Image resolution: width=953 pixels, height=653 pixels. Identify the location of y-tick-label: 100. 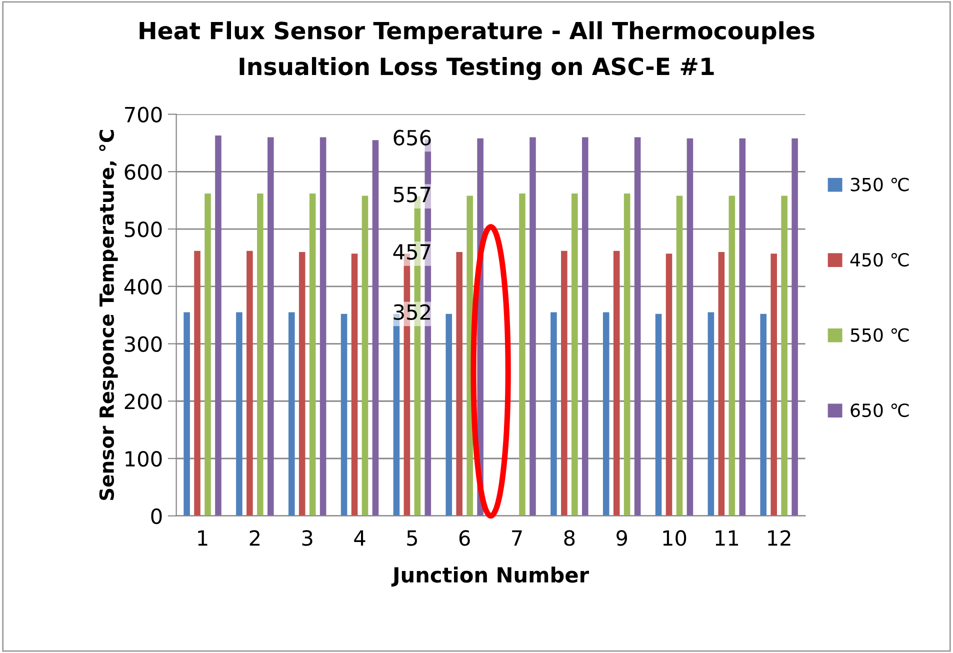
(144, 458).